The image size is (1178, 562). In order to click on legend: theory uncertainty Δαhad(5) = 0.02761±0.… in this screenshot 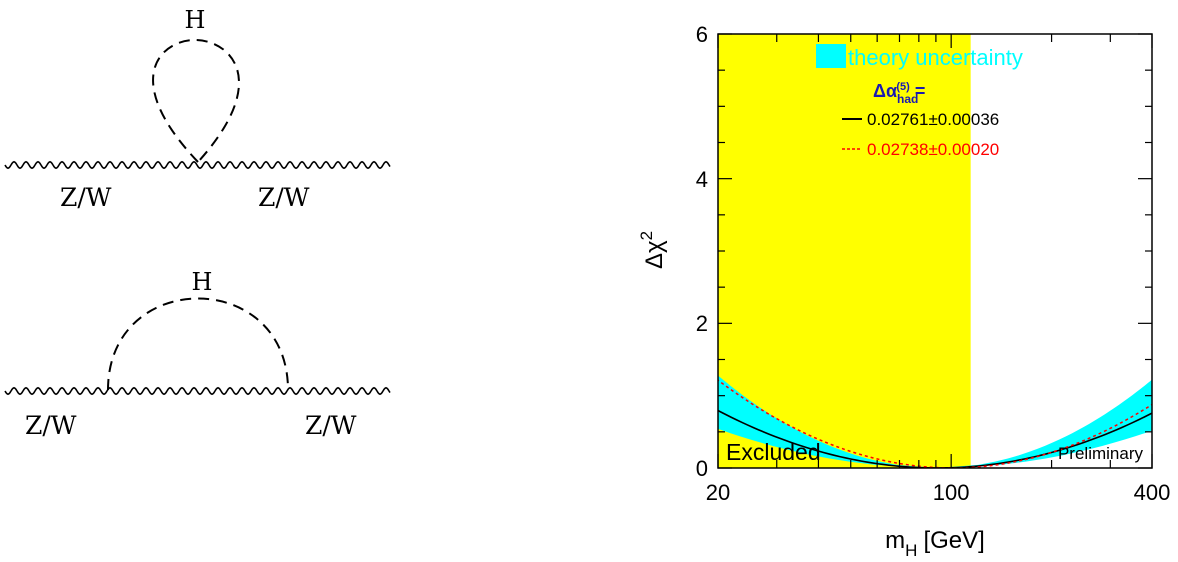, I will do `click(919, 101)`.